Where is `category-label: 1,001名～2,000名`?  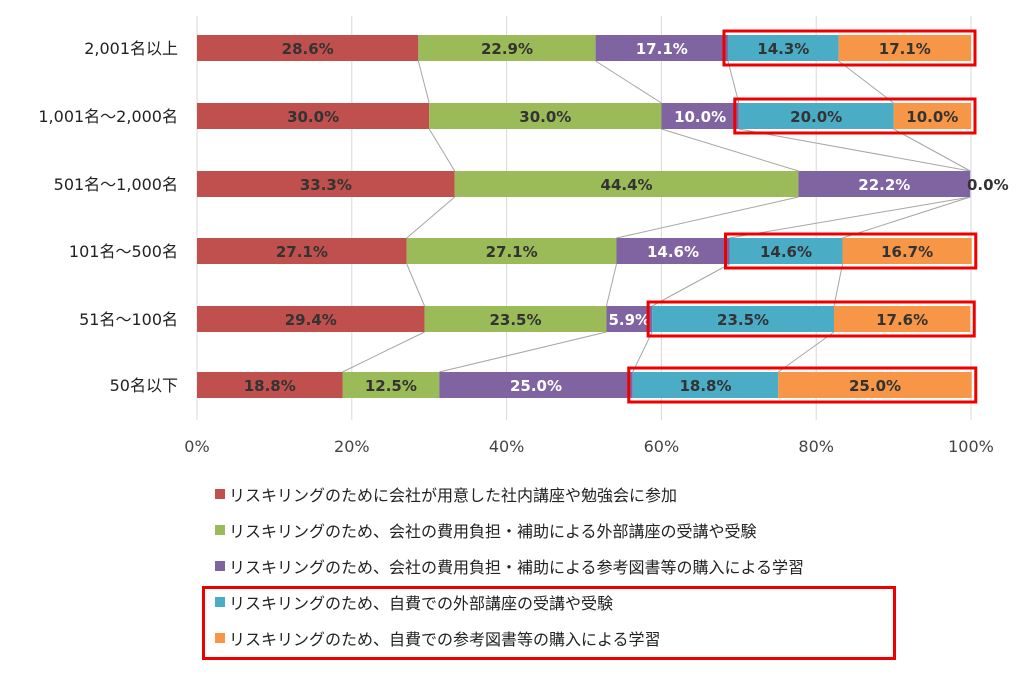 category-label: 1,001名～2,000名 is located at coordinates (108, 116).